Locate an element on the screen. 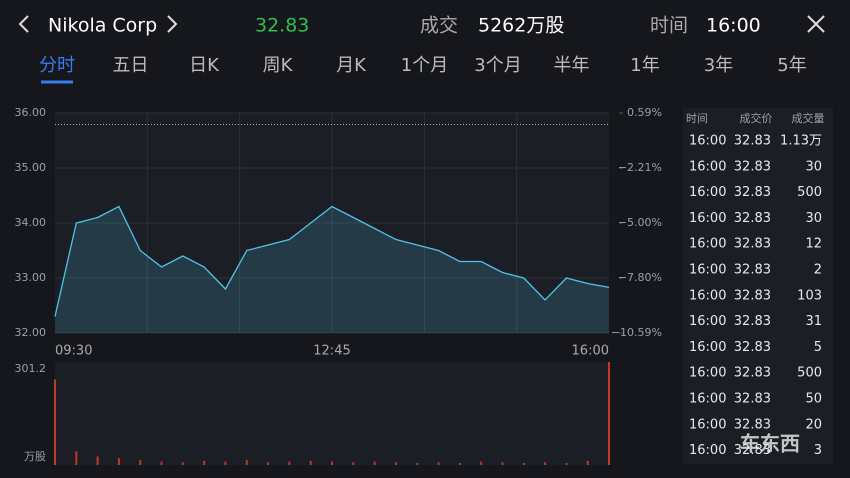 Image resolution: width=850 pixels, height=478 pixels. volume-unit: 万股 is located at coordinates (35, 456).